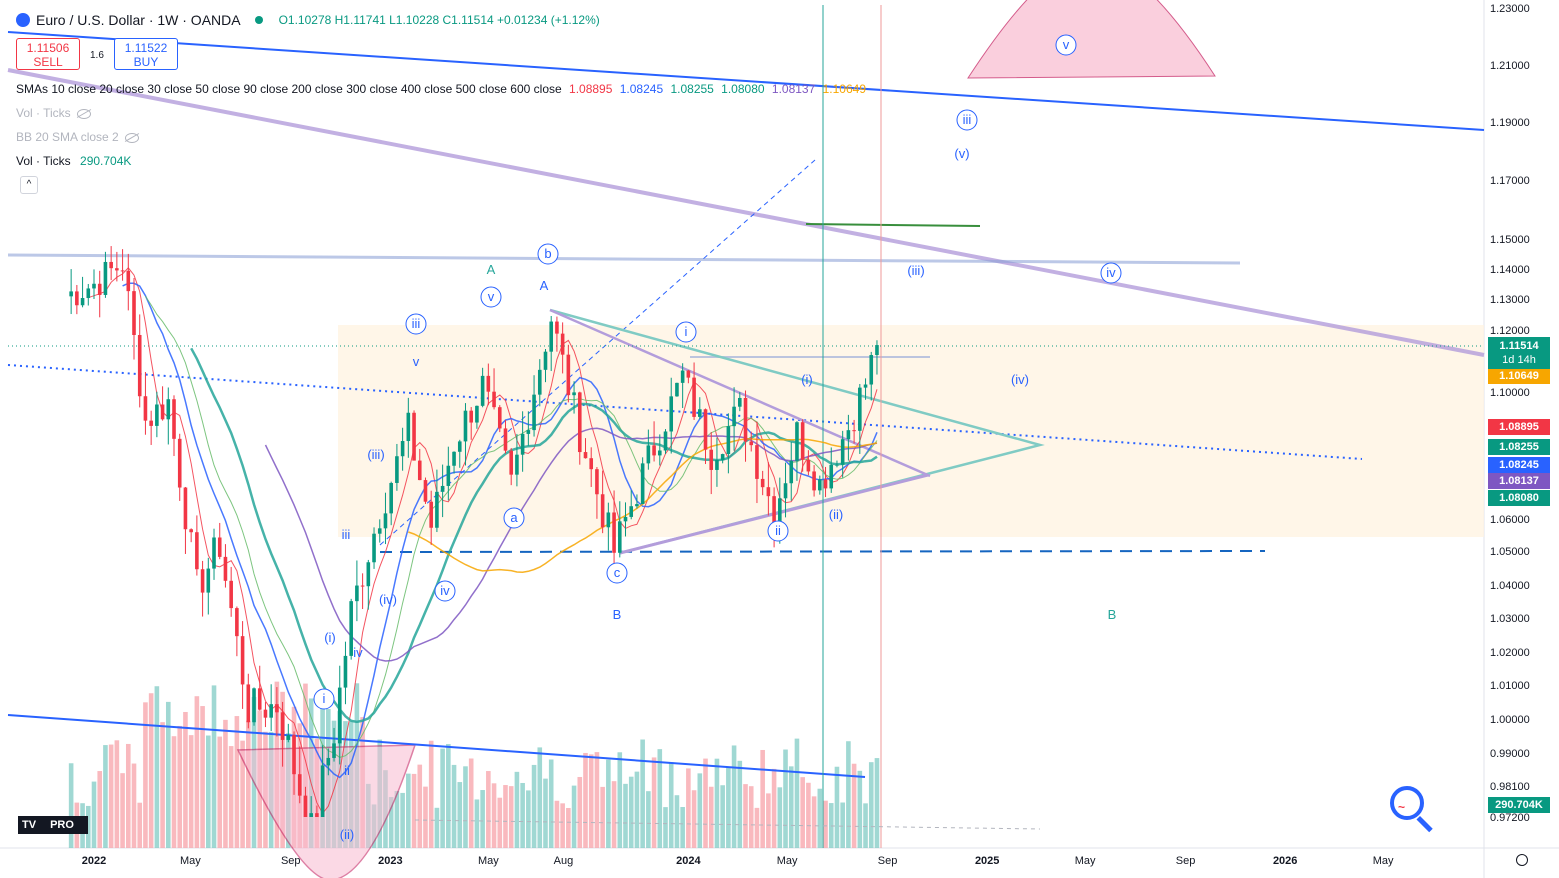 The image size is (1559, 878). Describe the element at coordinates (1285, 861) in the screenshot. I see `time-tick-label: 2026` at that location.